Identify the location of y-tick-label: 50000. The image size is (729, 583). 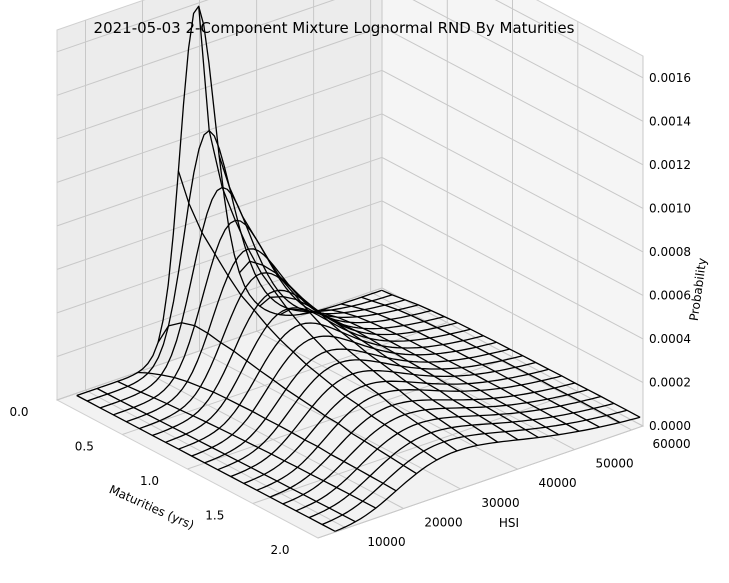
(615, 464).